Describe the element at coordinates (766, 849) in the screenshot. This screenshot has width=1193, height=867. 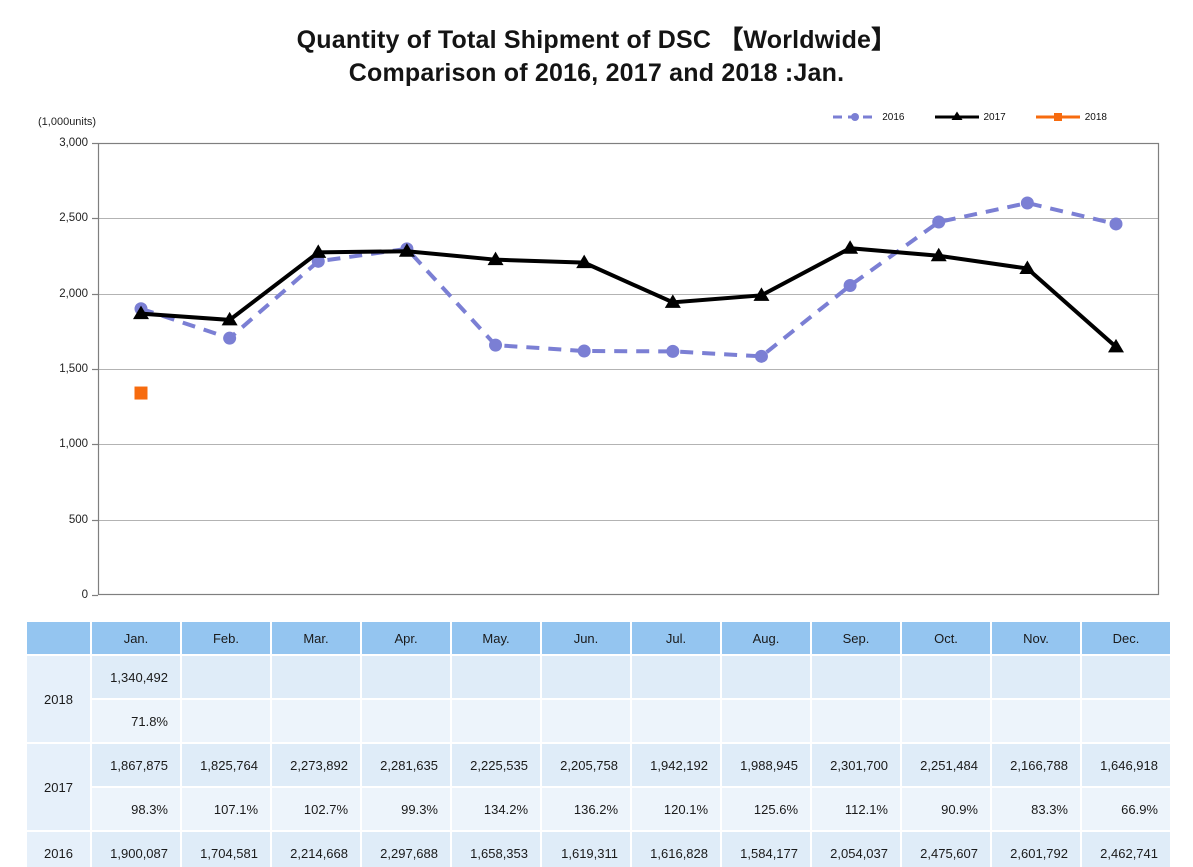
I see `cell-2016-aug-value: 1,584,177` at that location.